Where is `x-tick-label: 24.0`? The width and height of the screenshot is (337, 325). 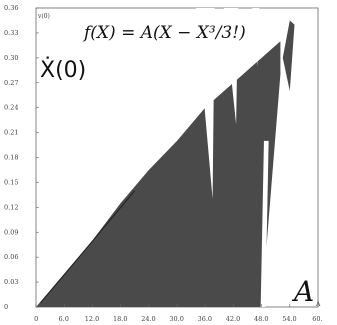 x-tick-label: 24.0 is located at coordinates (148, 319).